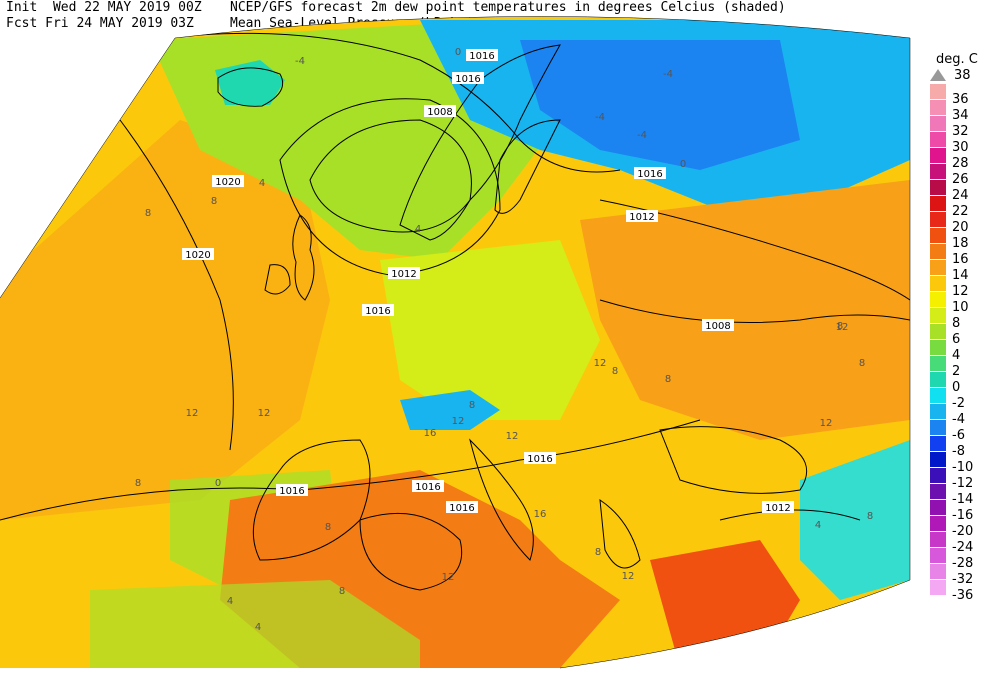 The width and height of the screenshot is (1000, 680). Describe the element at coordinates (960, 147) in the screenshot. I see `legend-label: 30` at that location.